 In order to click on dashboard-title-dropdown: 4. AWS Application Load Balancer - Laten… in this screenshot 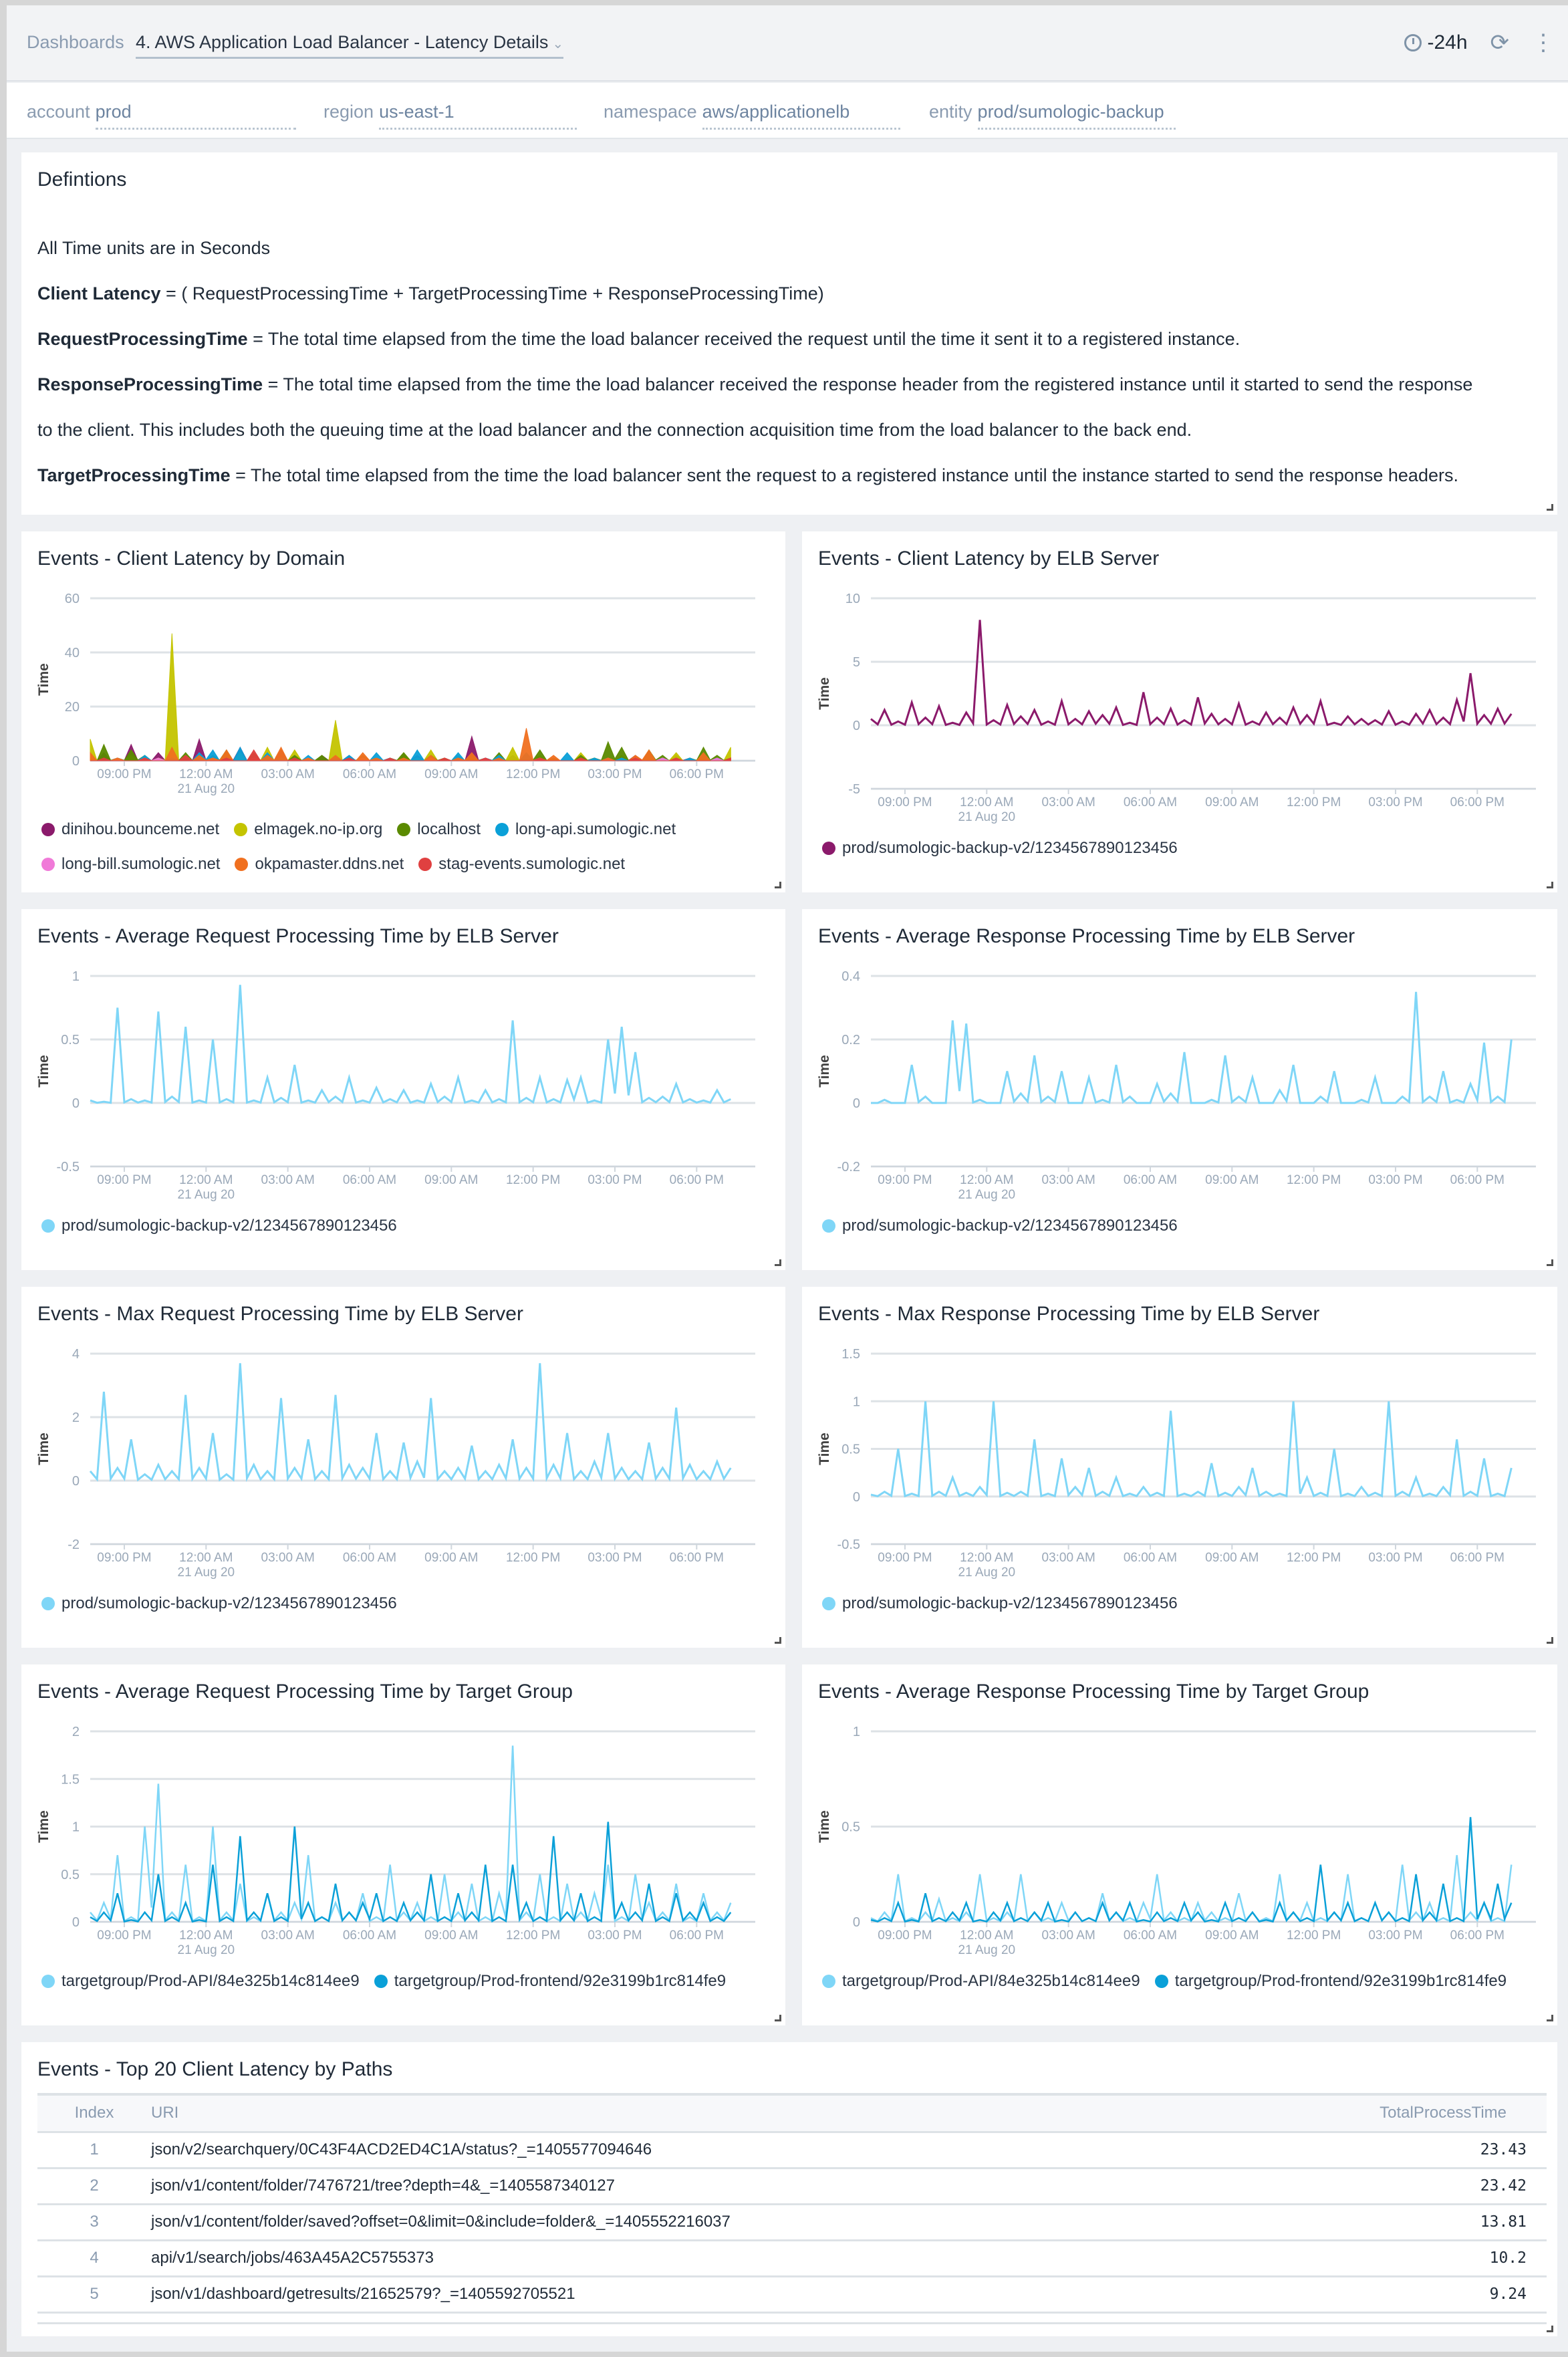, I will do `click(350, 45)`.